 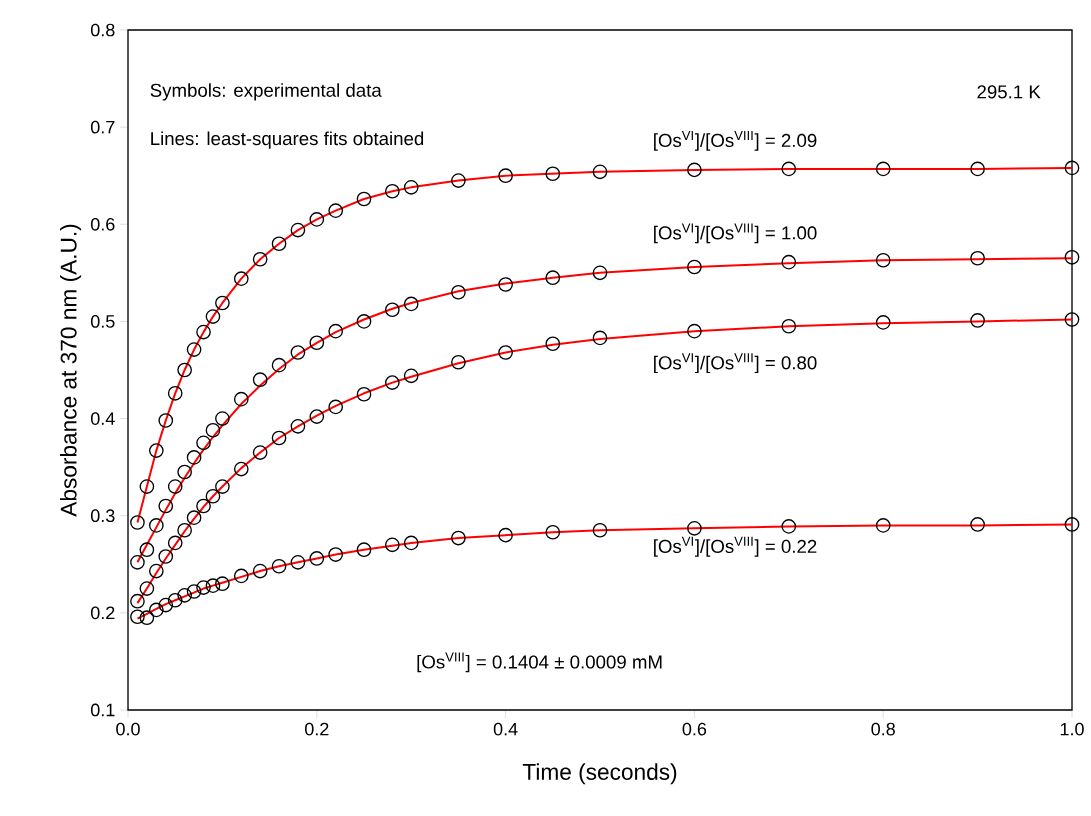 I want to click on y-tick-label: 0.5, so click(x=102, y=321).